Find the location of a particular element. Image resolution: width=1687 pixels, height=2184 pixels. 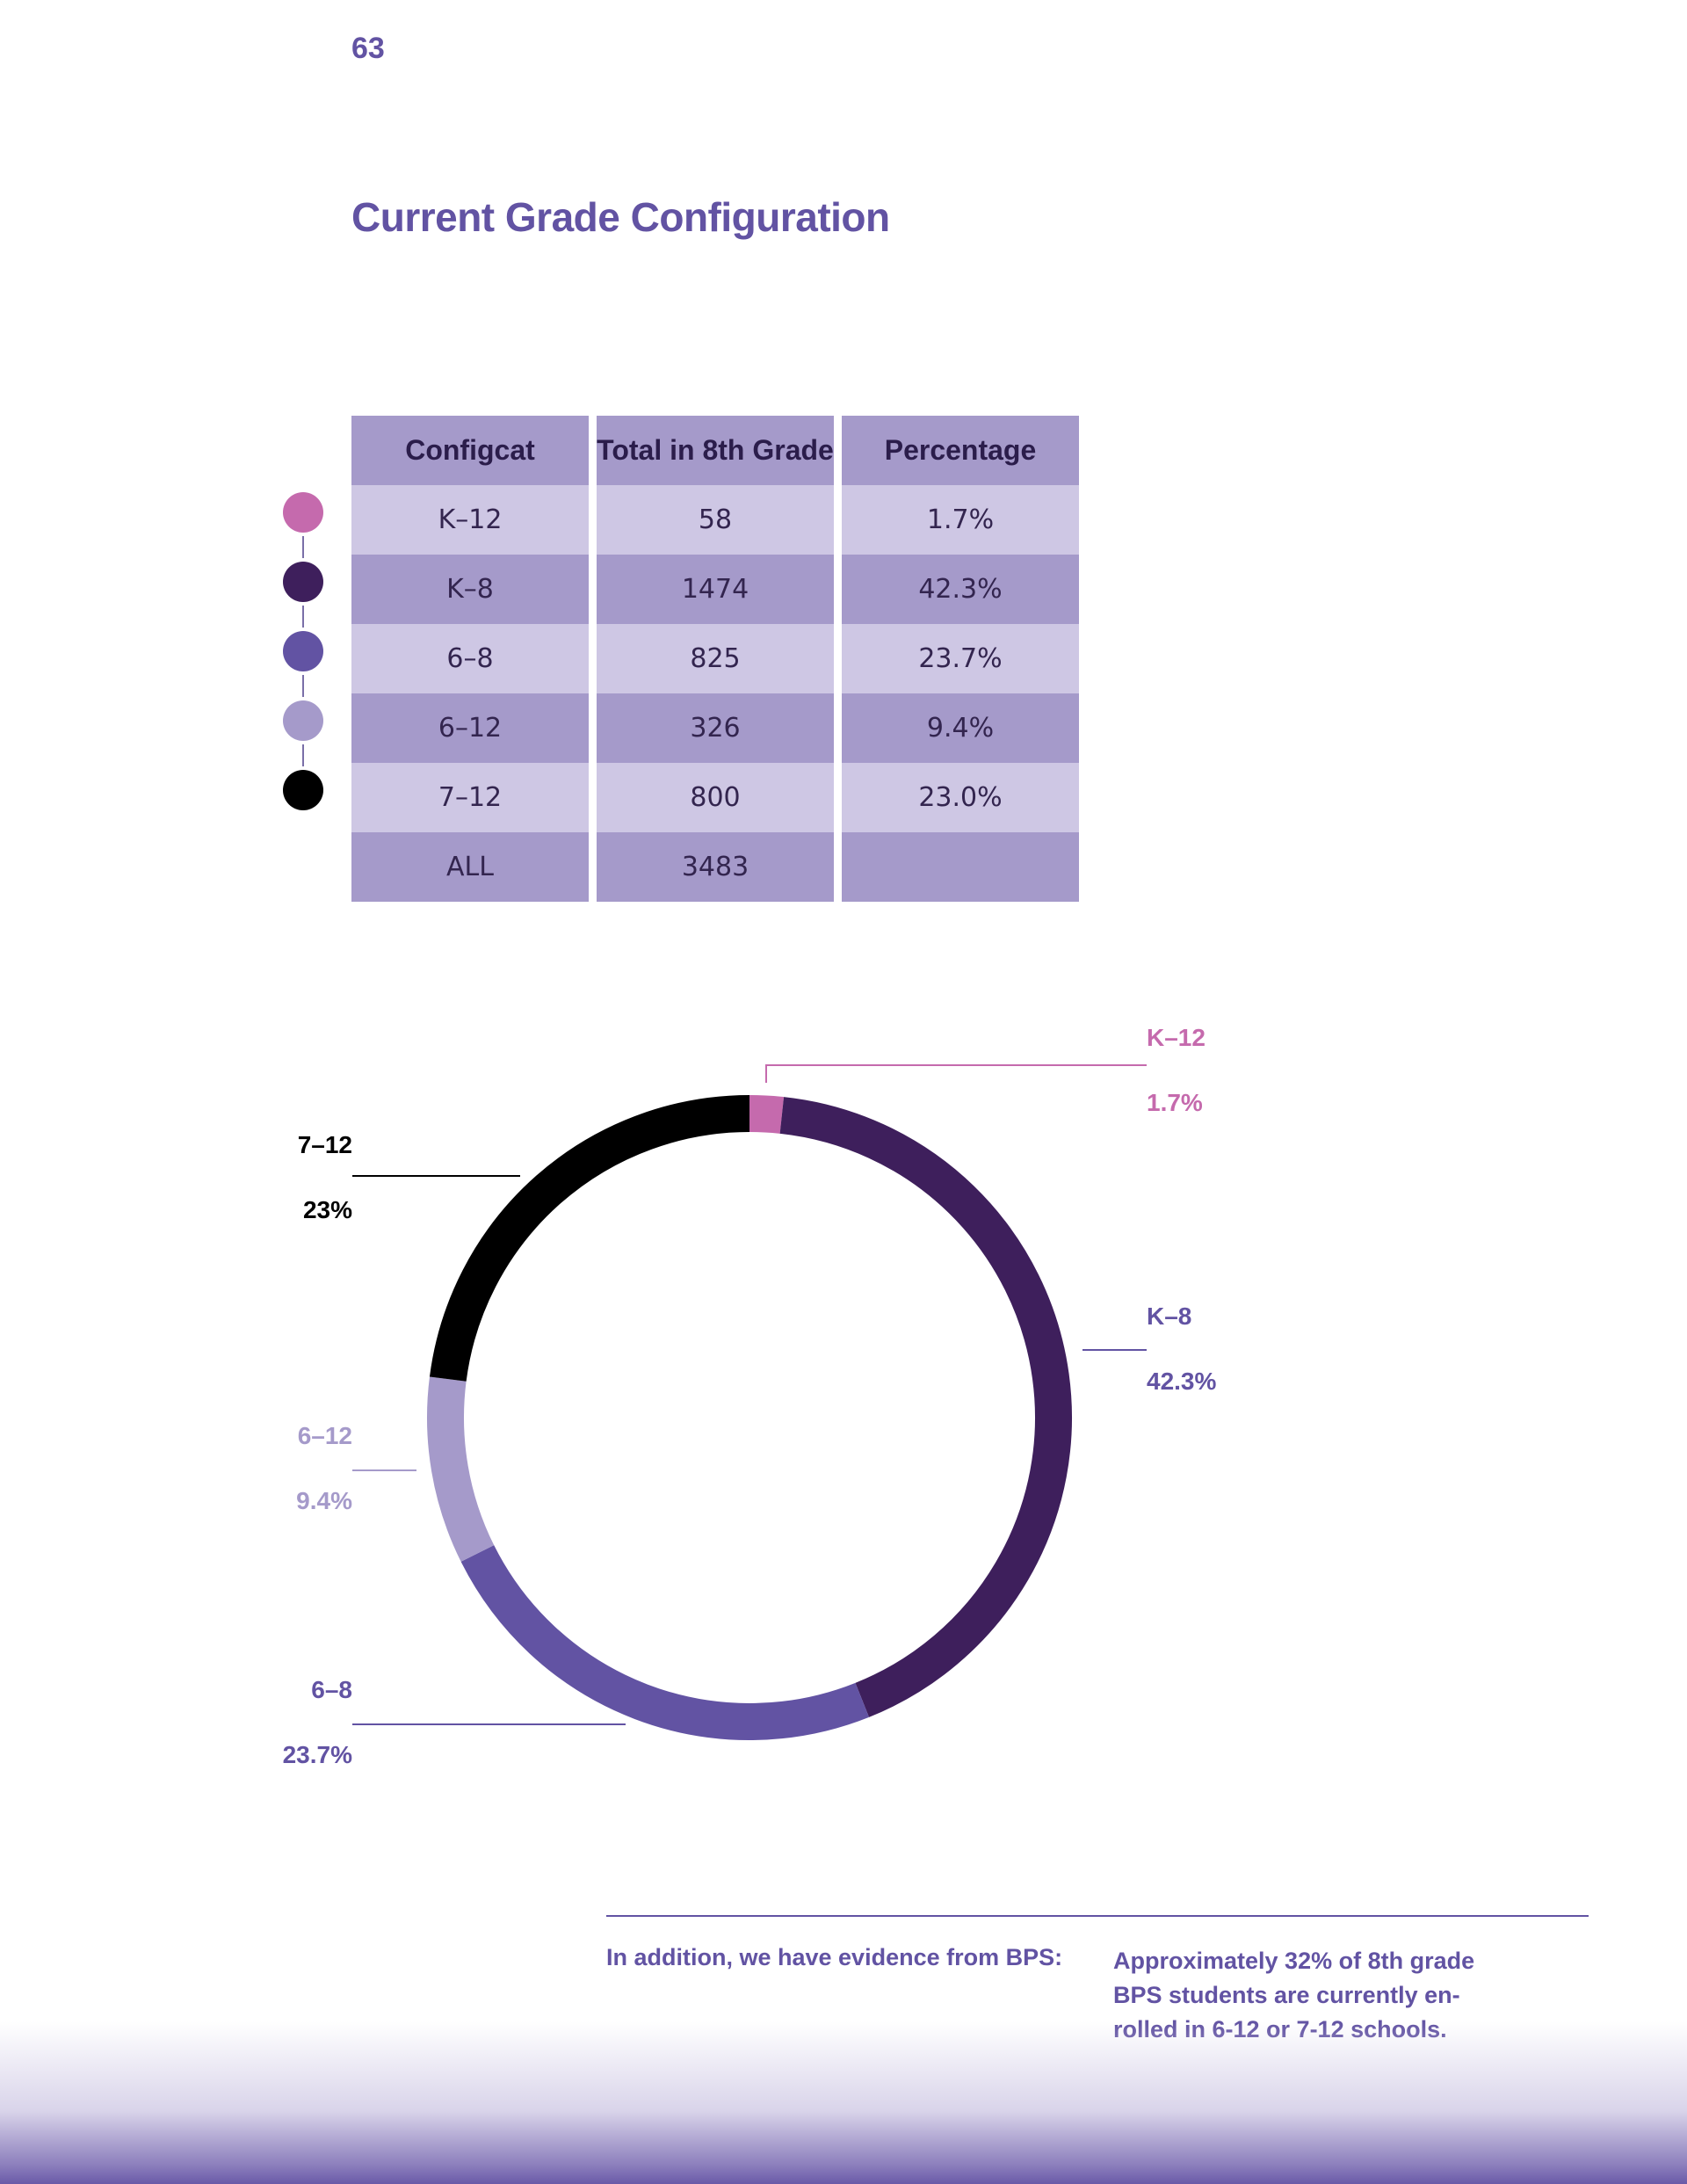

donut-label-3: 6–12 9.4% is located at coordinates (264, 1468).